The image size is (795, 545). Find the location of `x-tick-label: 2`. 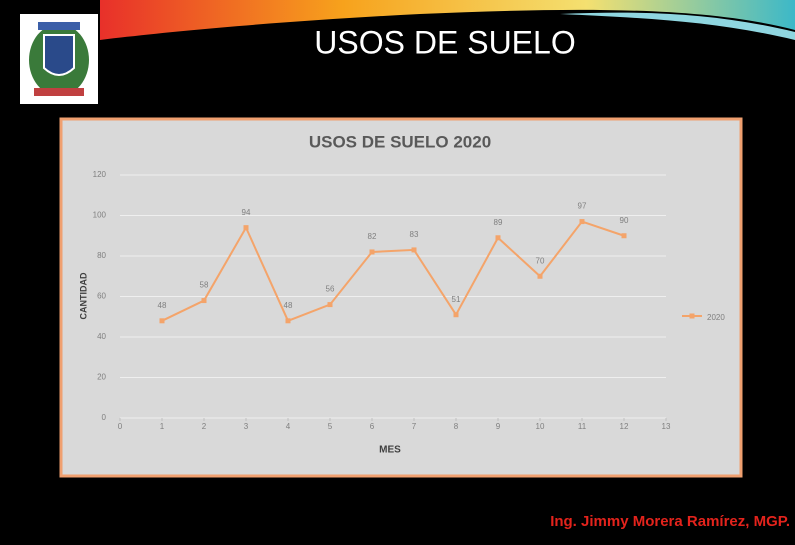

x-tick-label: 2 is located at coordinates (204, 426).